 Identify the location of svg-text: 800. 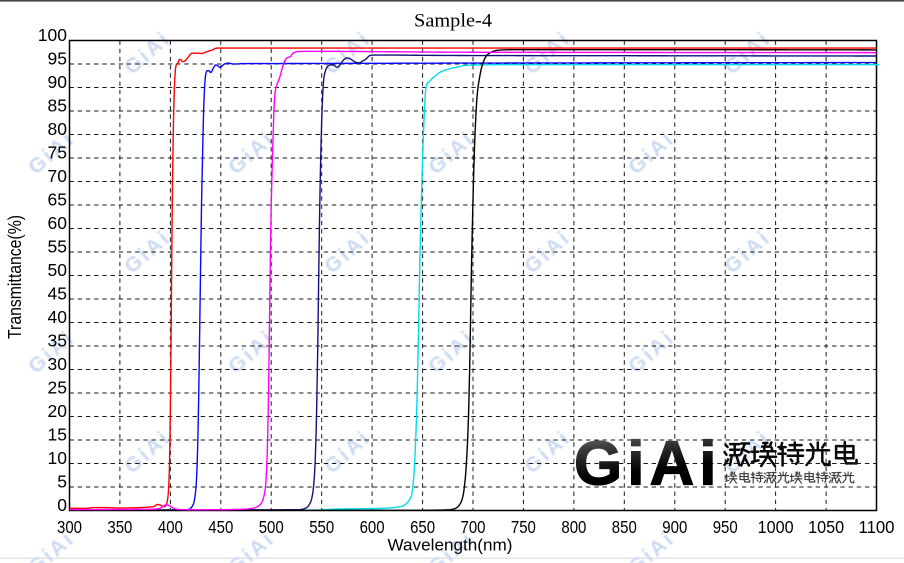
(573, 527).